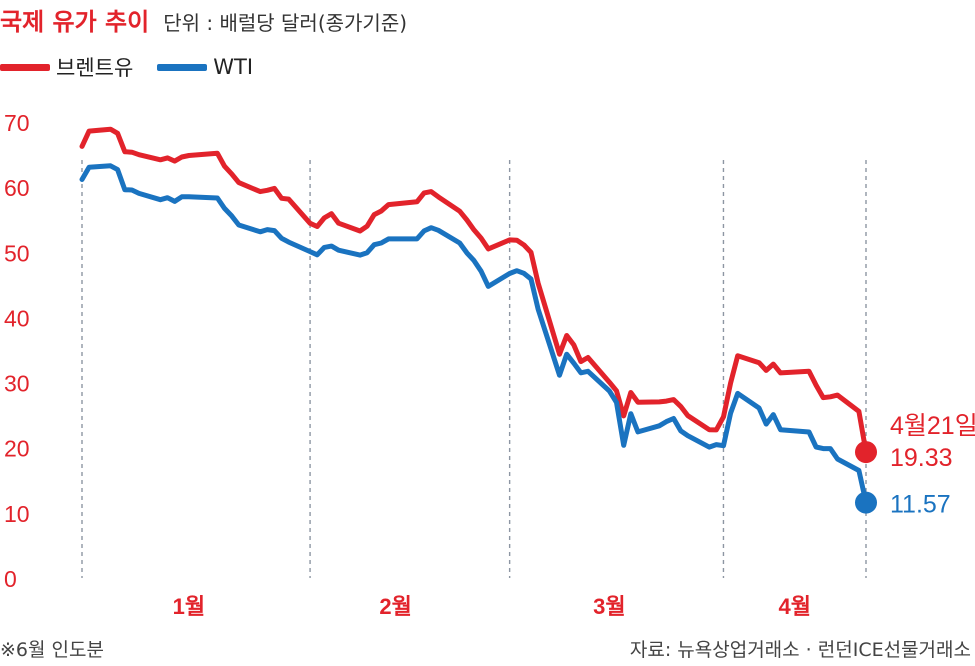  What do you see at coordinates (17, 253) in the screenshot?
I see `y-tick-label: 50` at bounding box center [17, 253].